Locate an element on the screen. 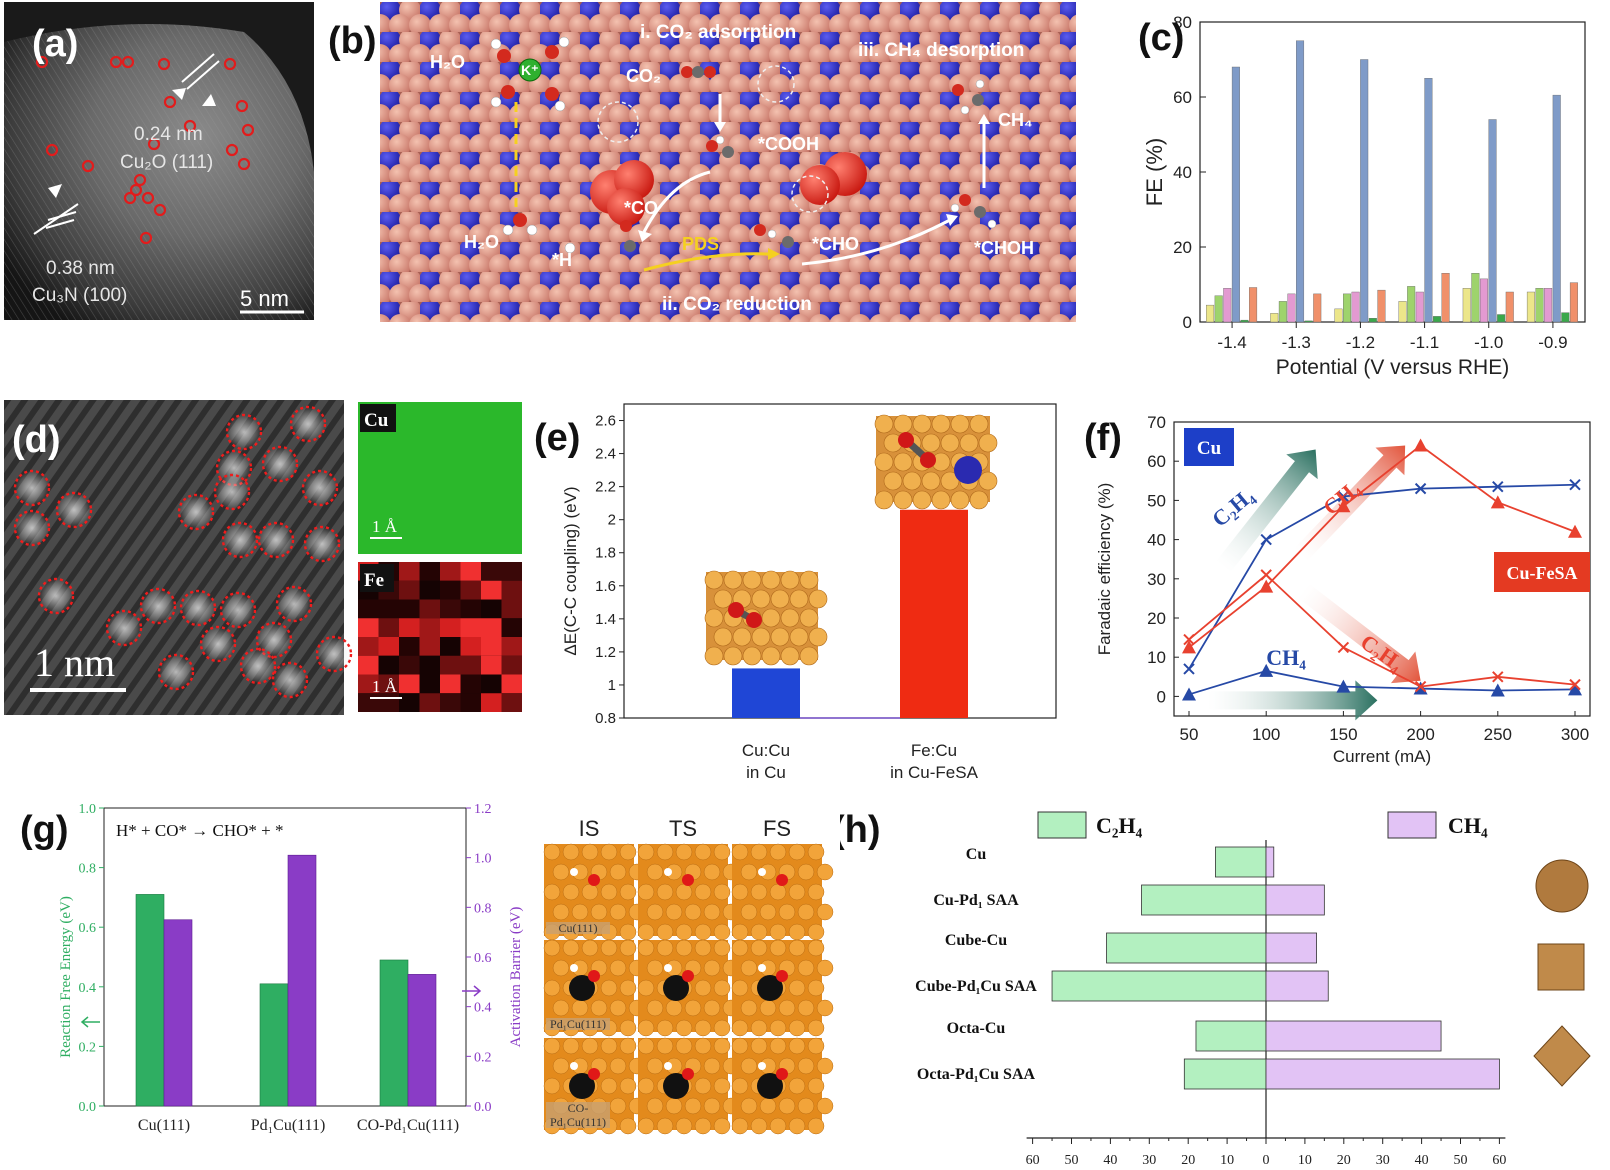  panel-g-structure-label: Cu(111) is located at coordinates (577, 928).